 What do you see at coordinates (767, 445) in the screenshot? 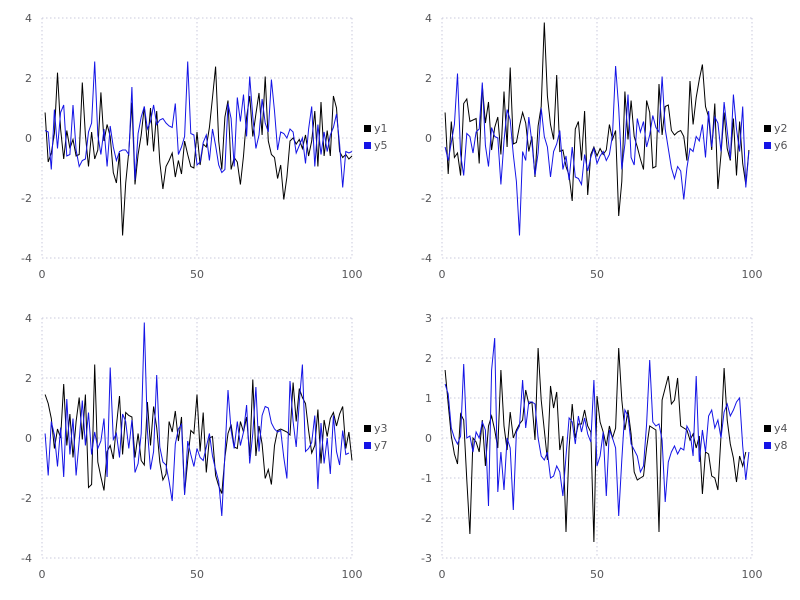
I see `legend-swatch-y8` at bounding box center [767, 445].